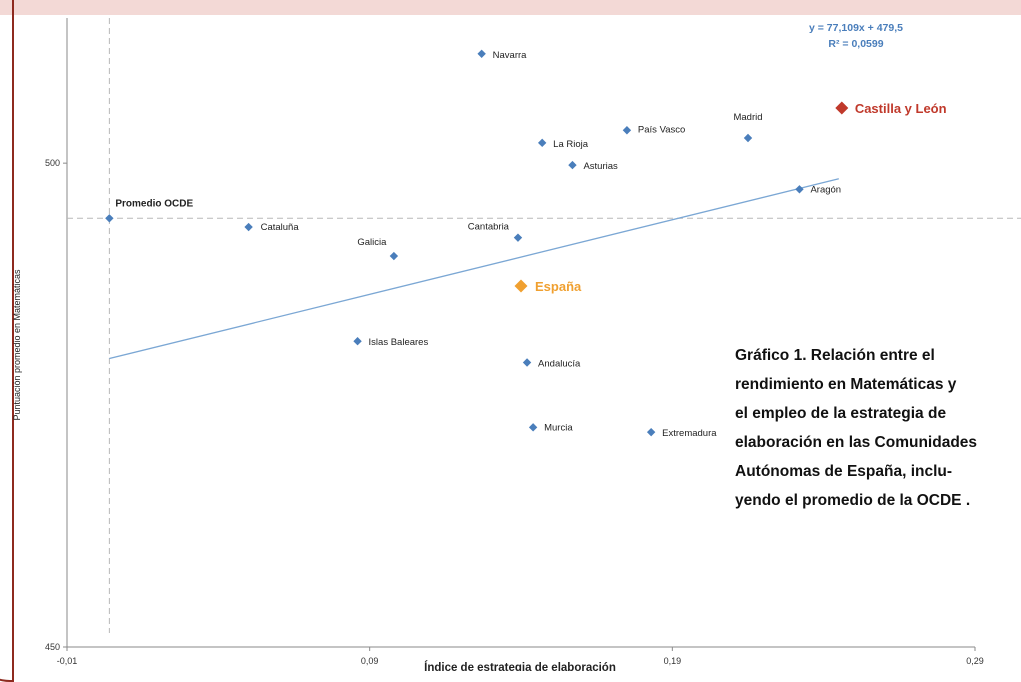  What do you see at coordinates (844, 471) in the screenshot?
I see `title-line: Autónomas de España, inclu-` at bounding box center [844, 471].